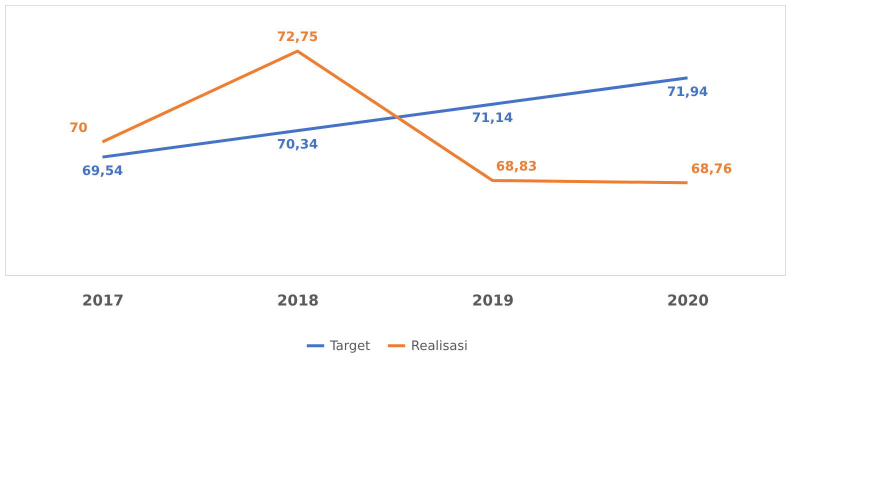 The height and width of the screenshot is (480, 886). Describe the element at coordinates (103, 301) in the screenshot. I see `x-tick-label: 2017` at that location.